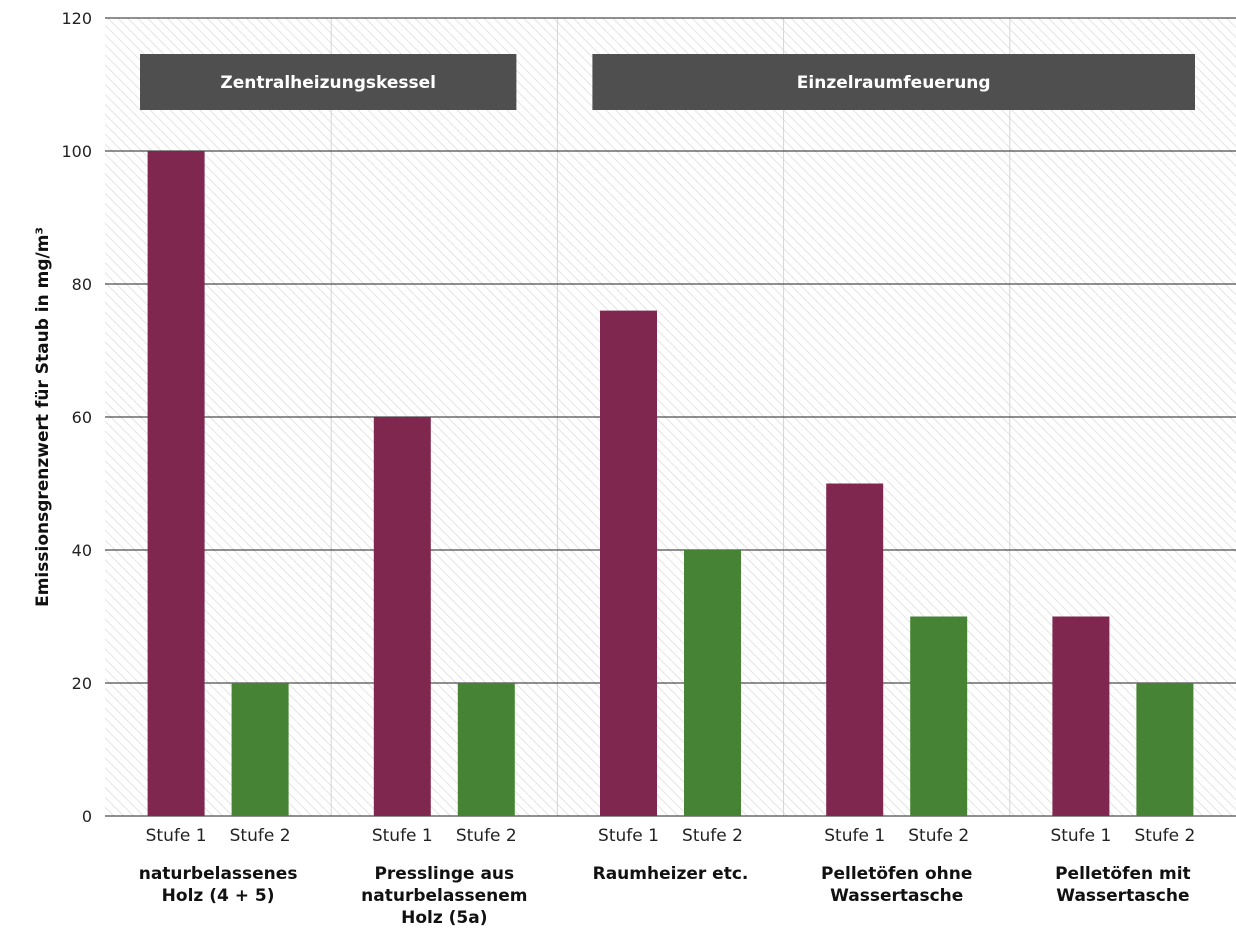 This screenshot has height=936, width=1236. I want to click on y-tick-label: 100, so click(76, 151).